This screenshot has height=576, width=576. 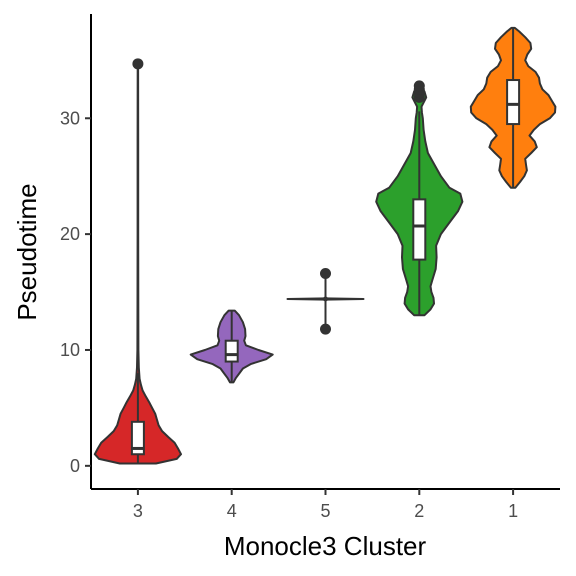 I want to click on x-tick-label: 1, so click(x=513, y=511).